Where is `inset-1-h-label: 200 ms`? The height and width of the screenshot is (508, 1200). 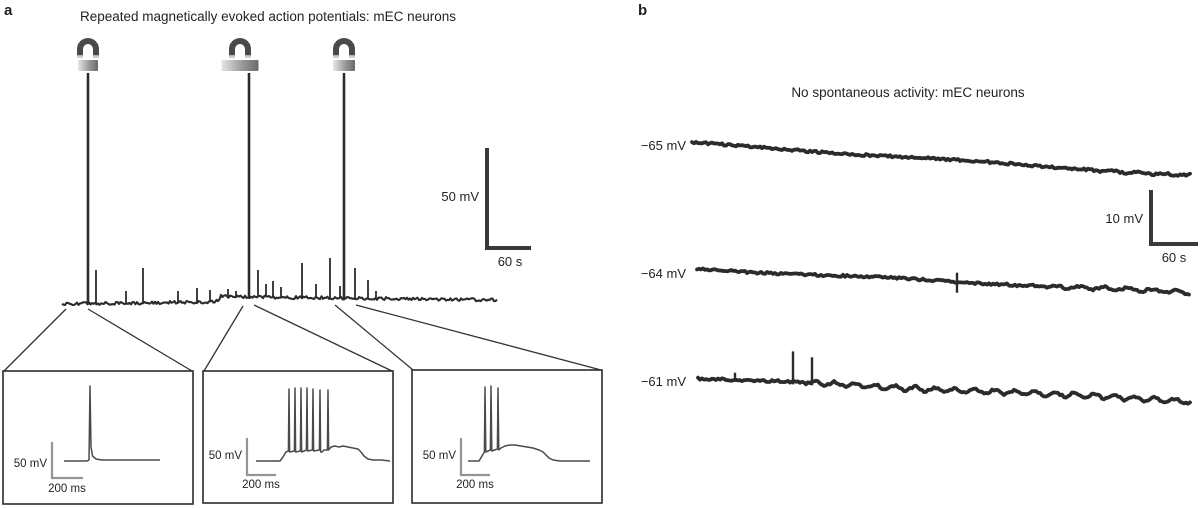
inset-1-h-label: 200 ms is located at coordinates (67, 489).